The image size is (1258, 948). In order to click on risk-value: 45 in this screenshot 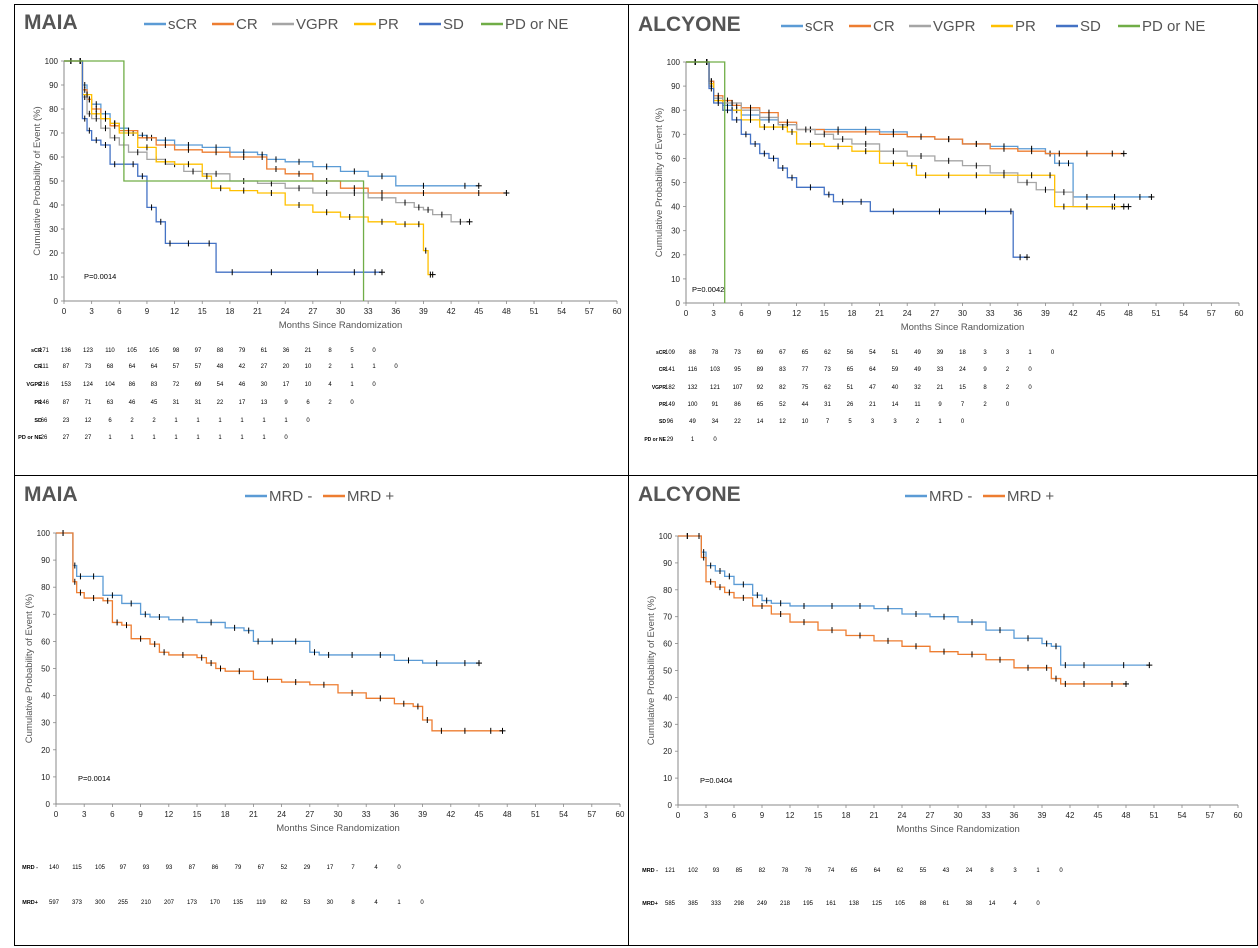, I will do `click(154, 403)`.